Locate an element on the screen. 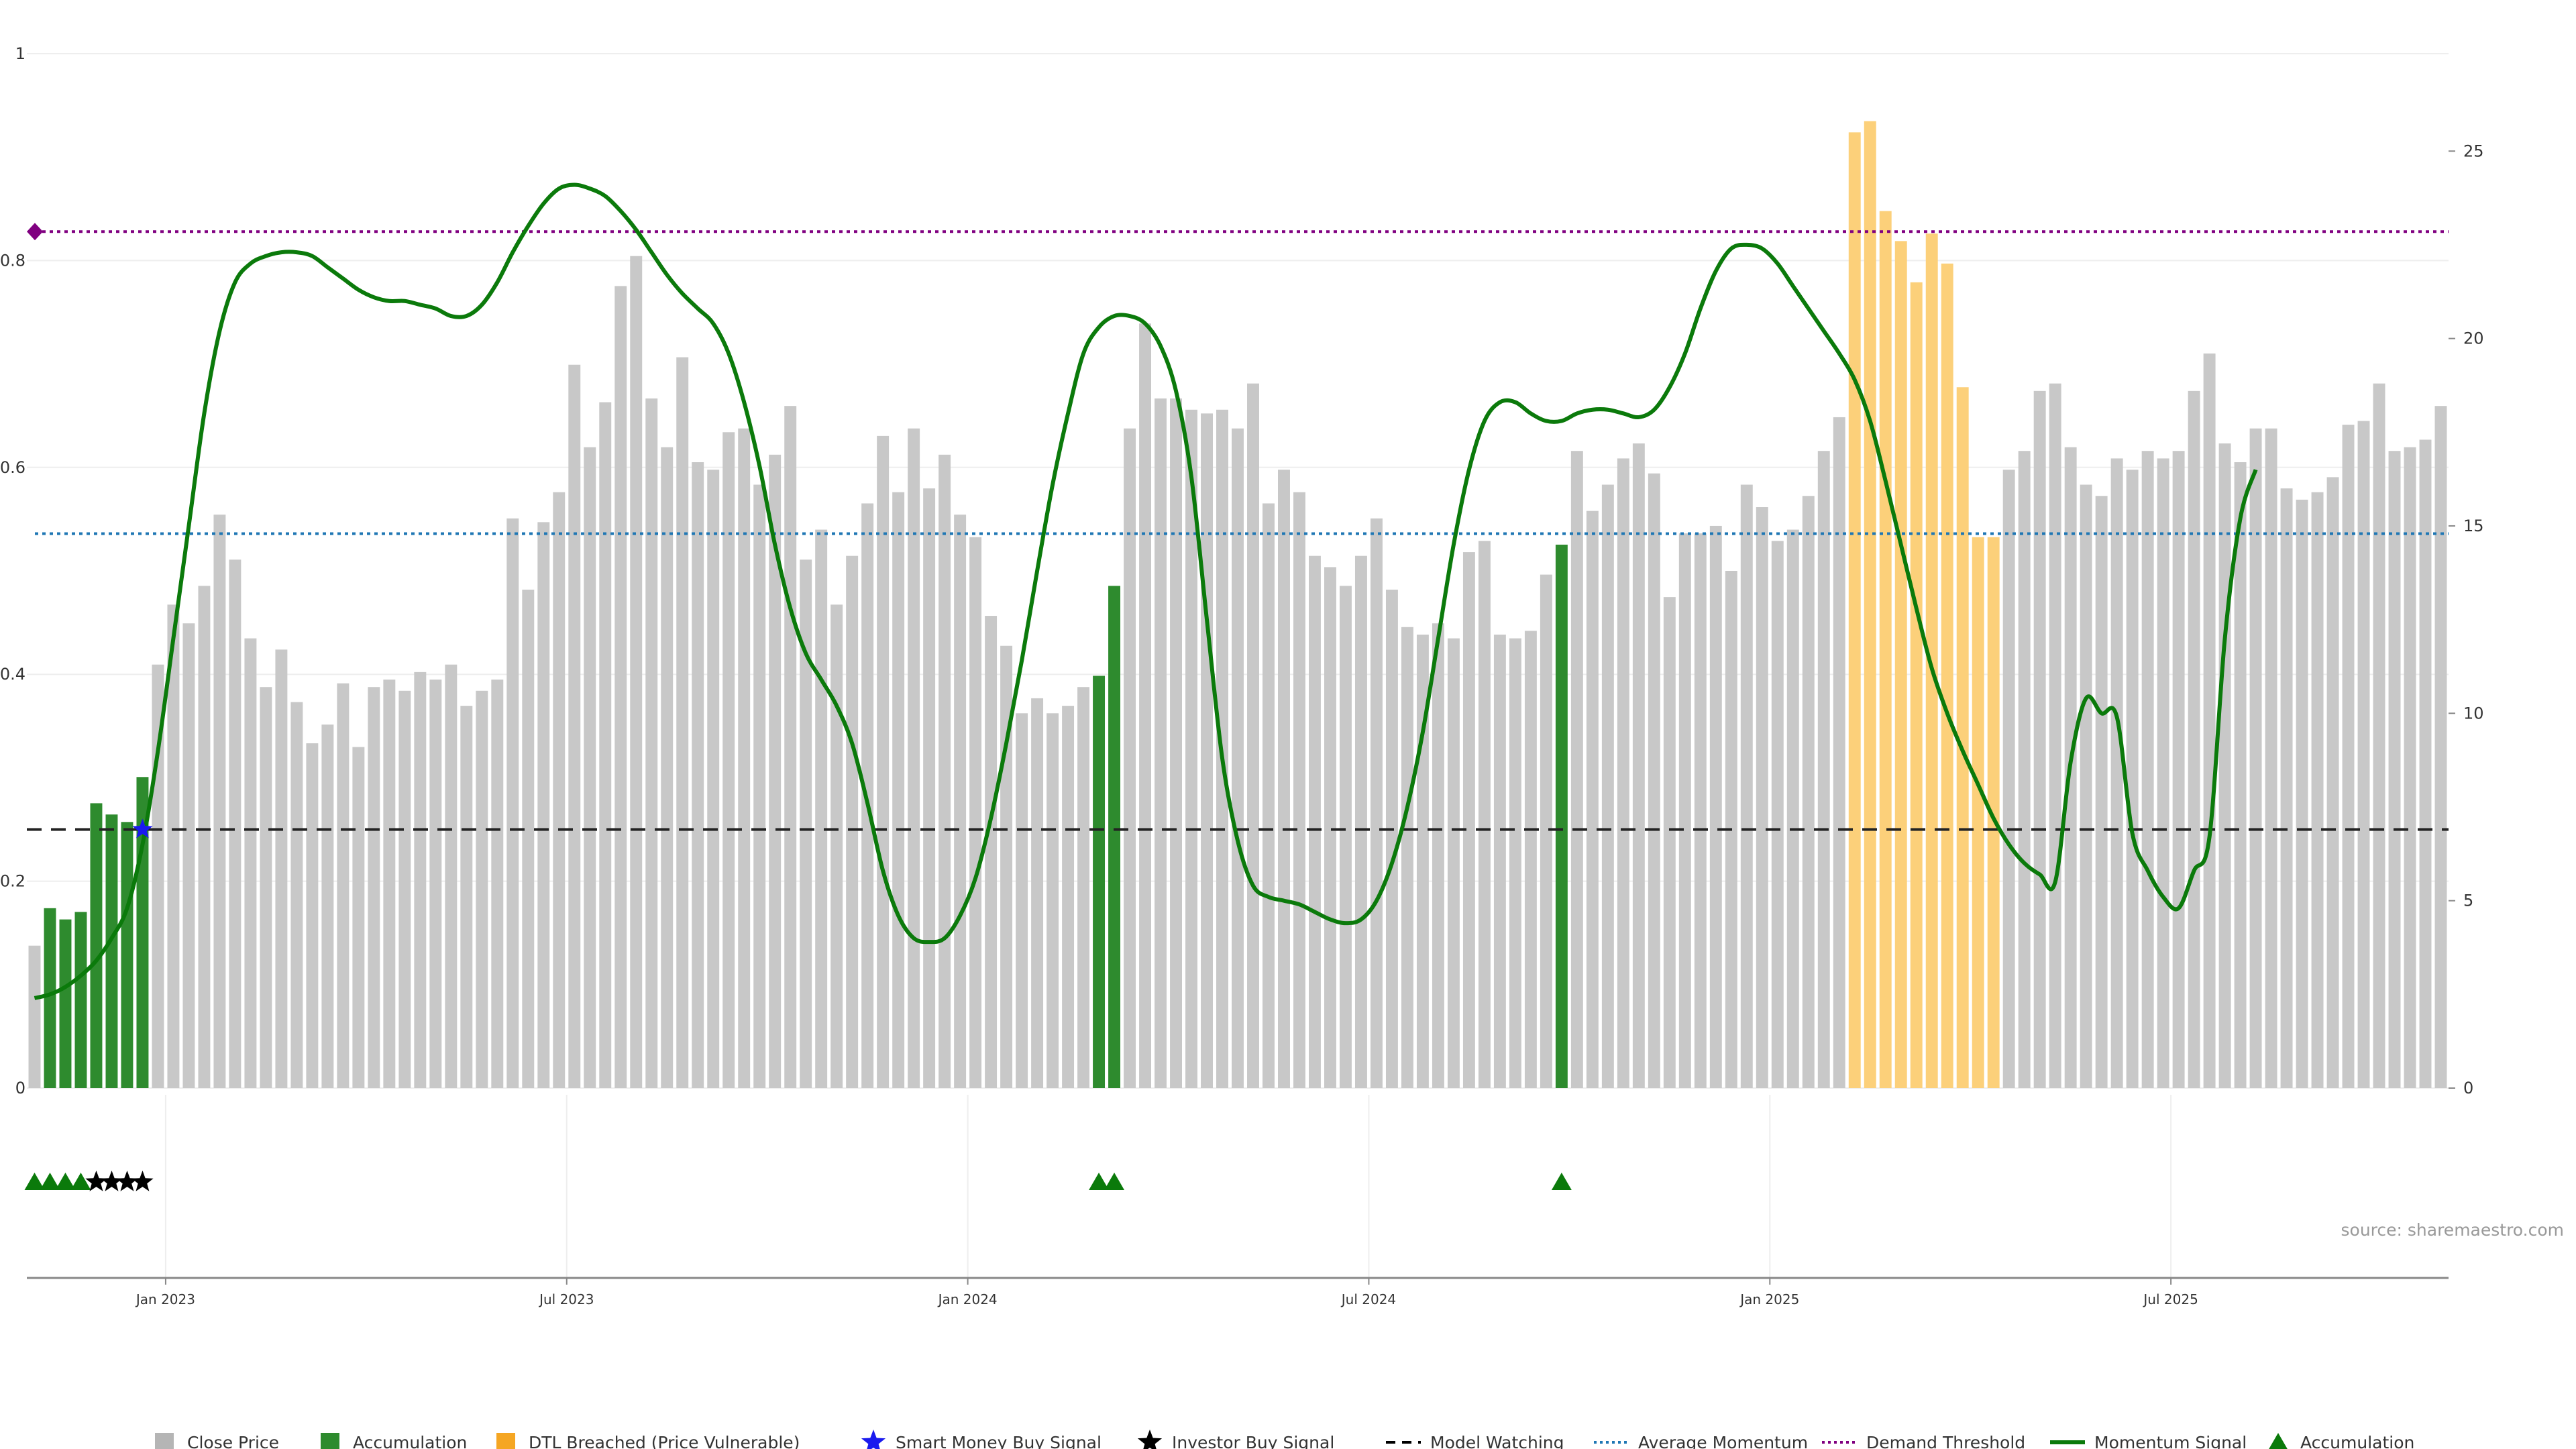  legend-item: Close Price is located at coordinates (217, 1441).